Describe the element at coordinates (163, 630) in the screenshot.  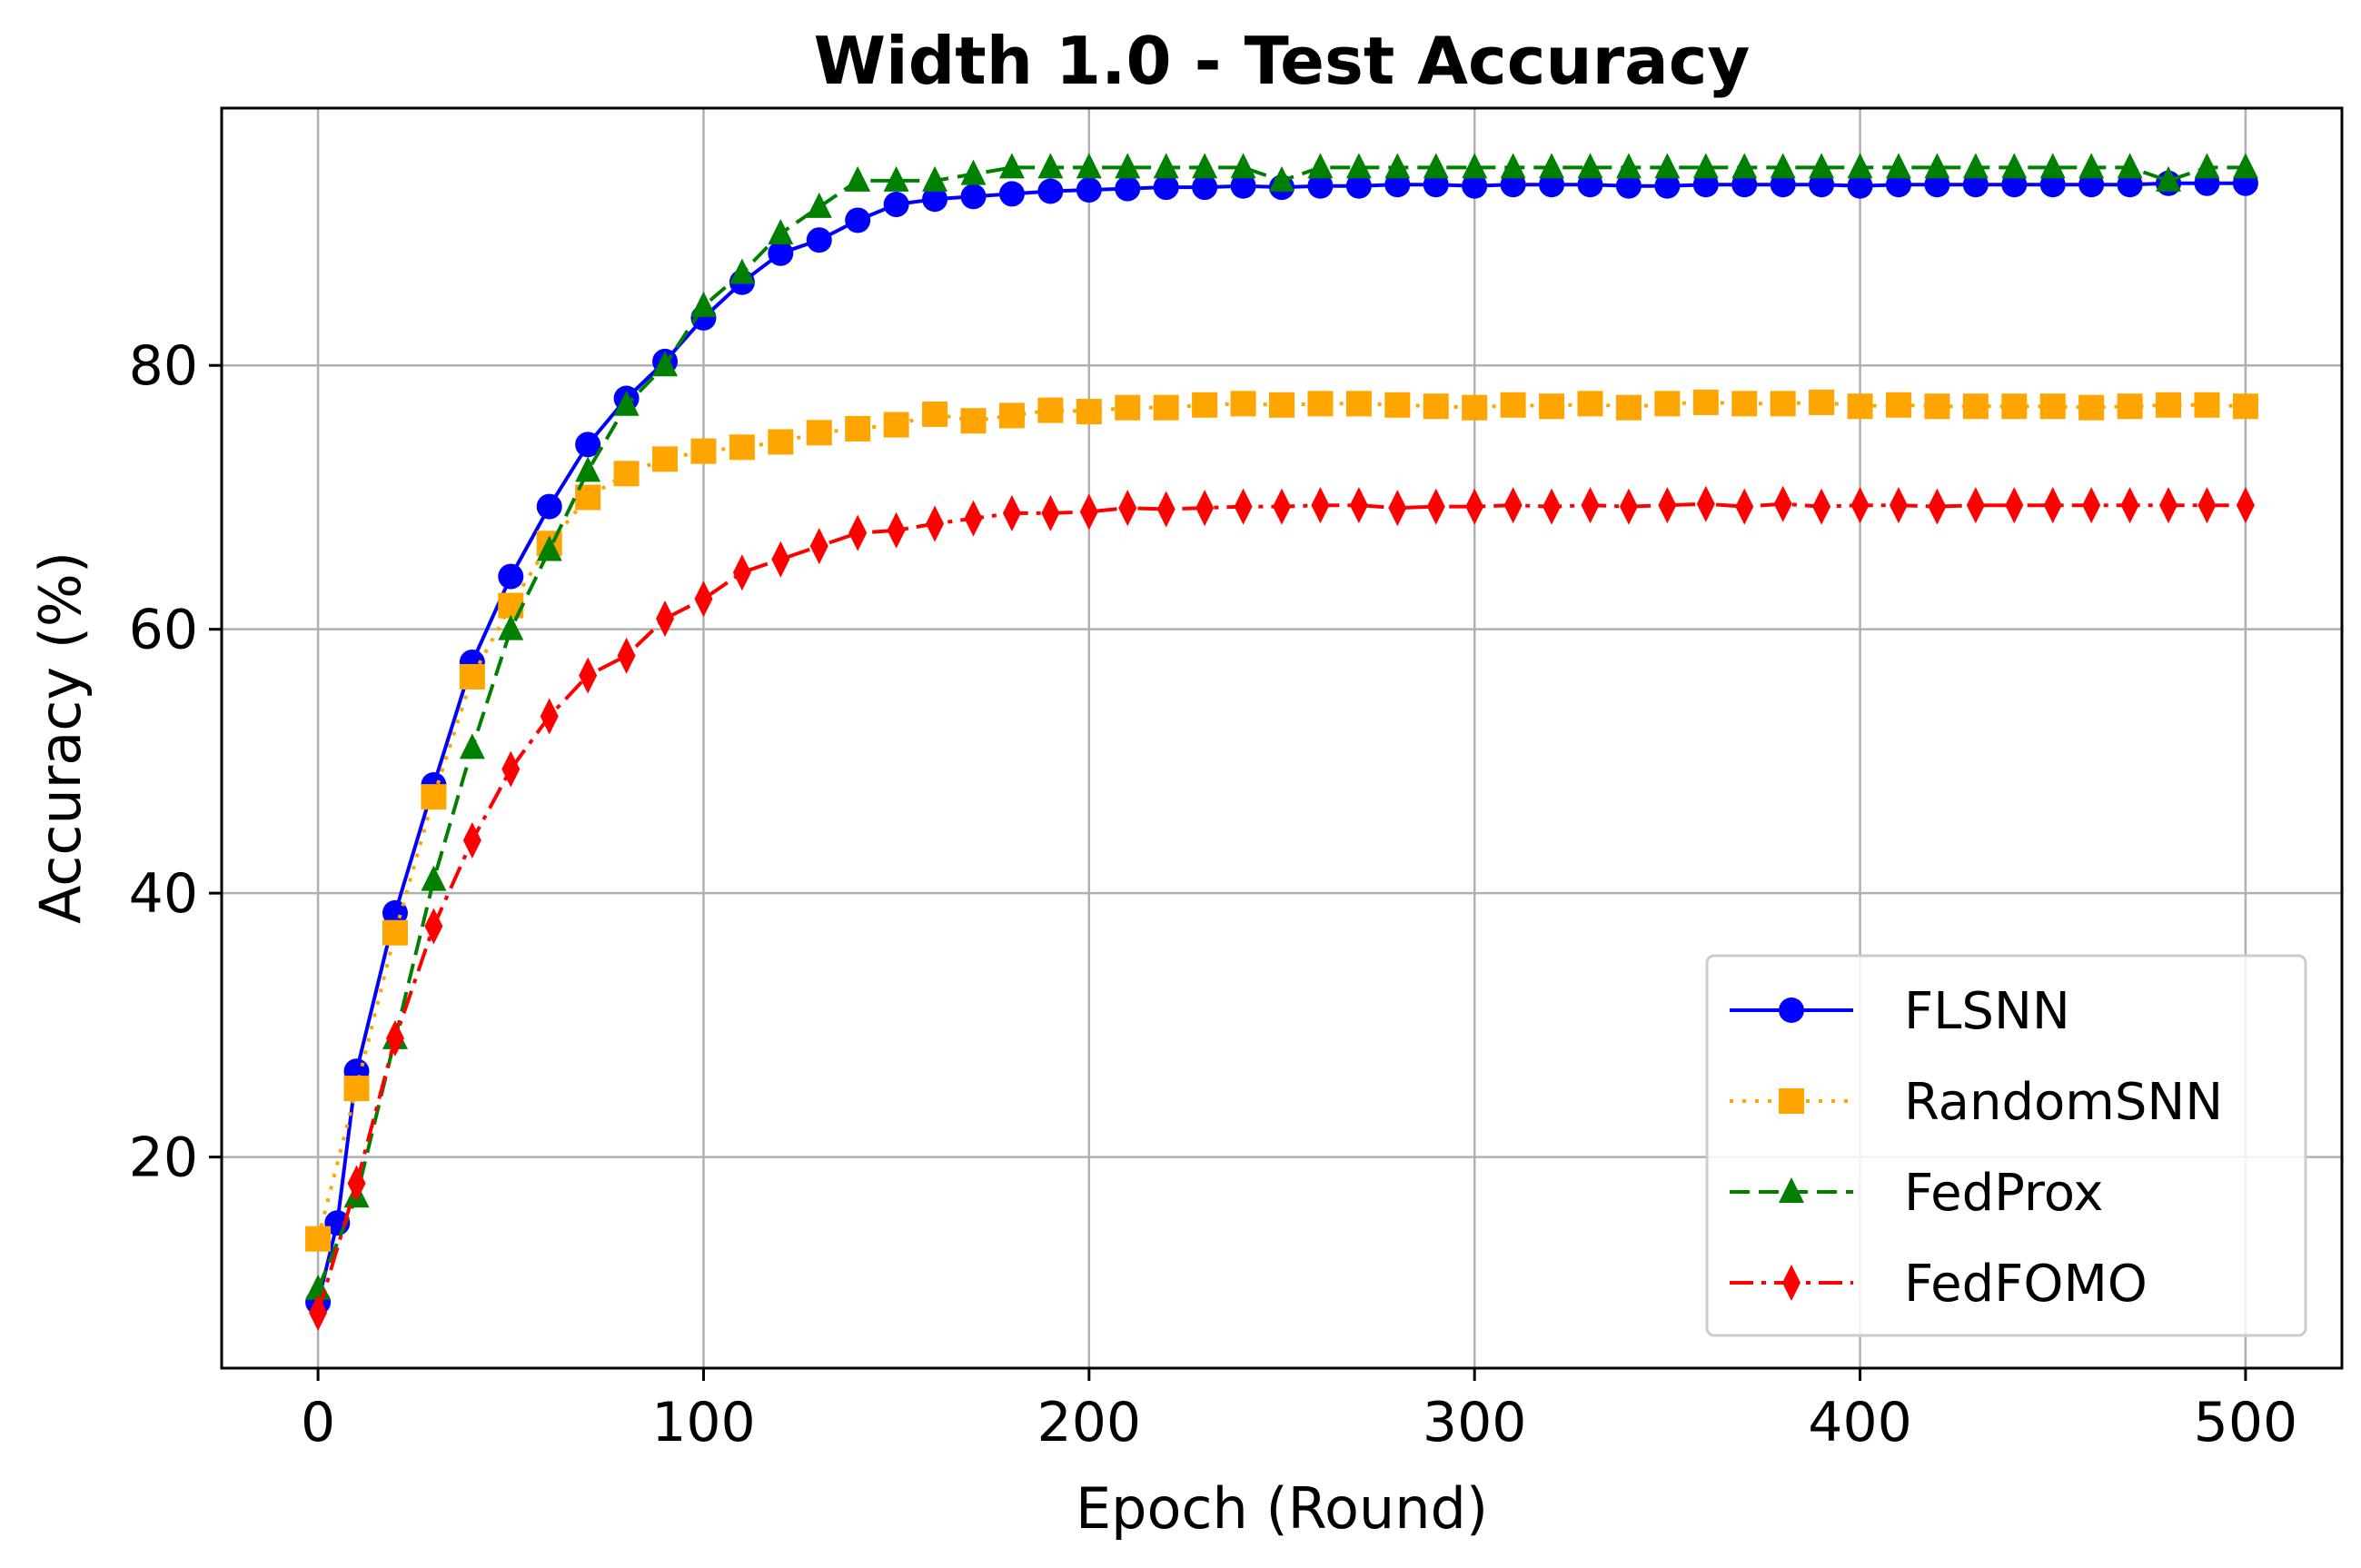
I see `y-tick-label: 60` at that location.